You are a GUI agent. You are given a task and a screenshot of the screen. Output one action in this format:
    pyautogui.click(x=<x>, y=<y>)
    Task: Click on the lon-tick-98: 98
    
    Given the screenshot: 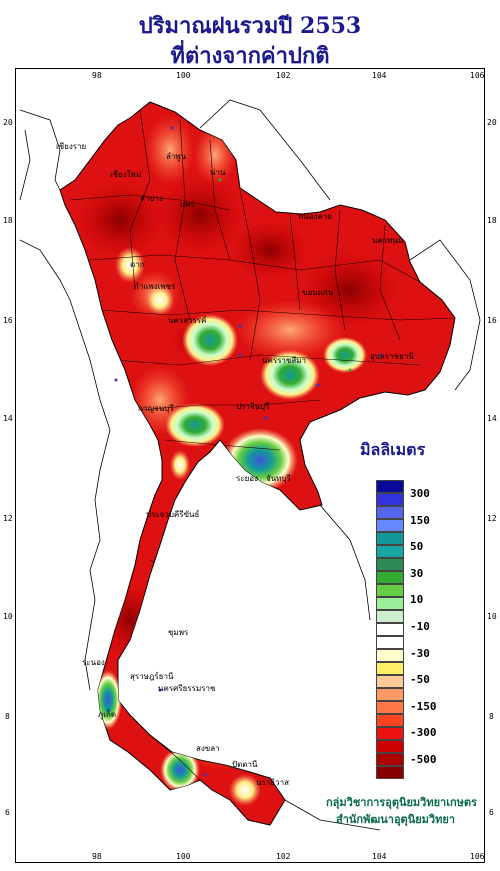 What is the action you would take?
    pyautogui.click(x=97, y=75)
    